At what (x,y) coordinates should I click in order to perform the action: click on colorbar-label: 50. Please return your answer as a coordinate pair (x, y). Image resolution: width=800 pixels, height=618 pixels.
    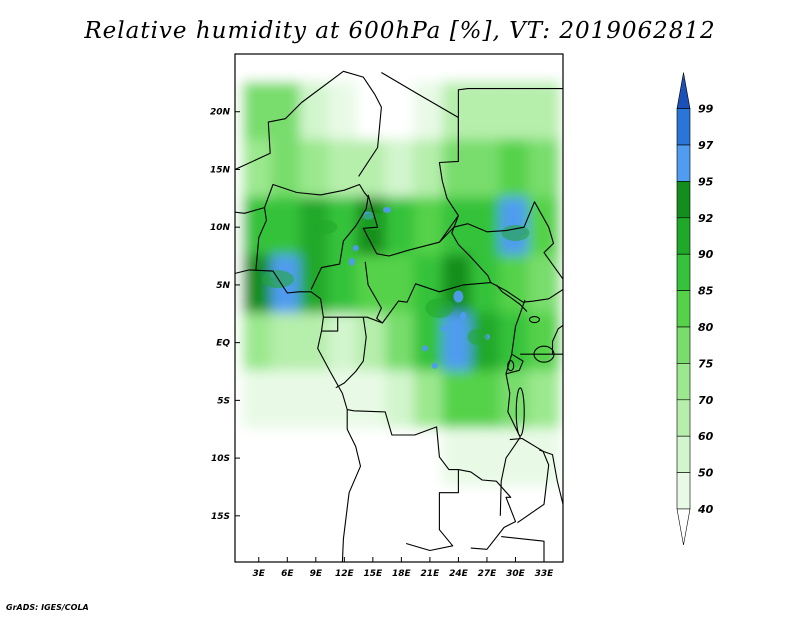
    Looking at the image, I should click on (706, 473).